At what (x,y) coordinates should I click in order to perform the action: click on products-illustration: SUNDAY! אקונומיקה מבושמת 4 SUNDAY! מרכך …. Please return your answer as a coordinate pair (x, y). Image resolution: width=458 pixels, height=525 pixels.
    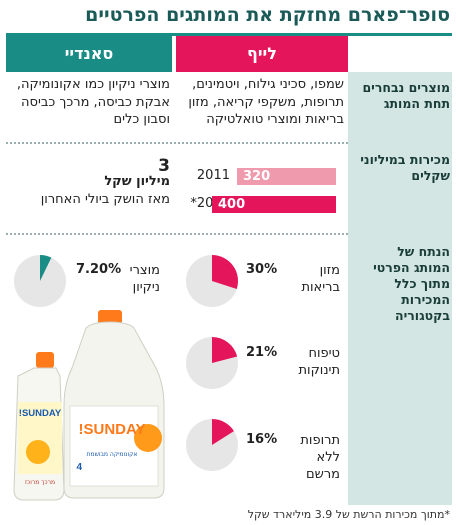
    Looking at the image, I should click on (89, 405).